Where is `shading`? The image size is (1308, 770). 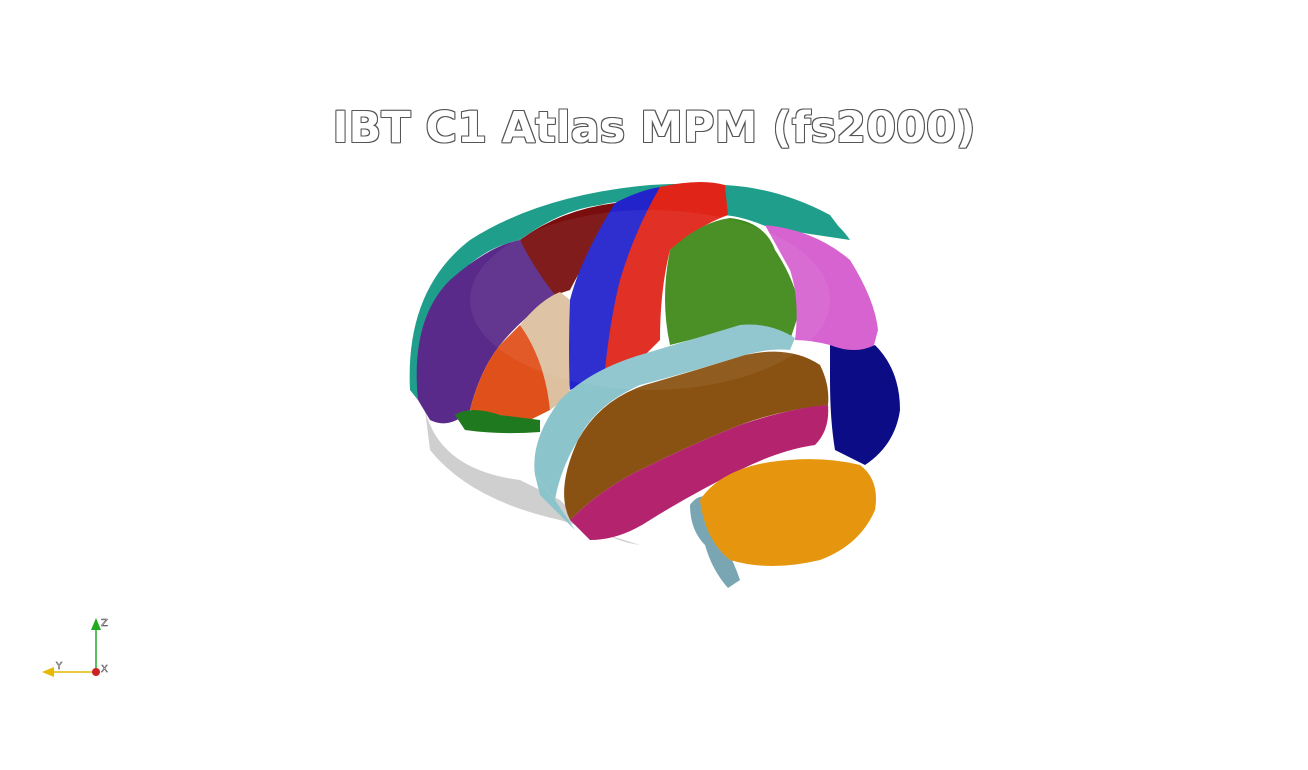
shading is located at coordinates (650, 300).